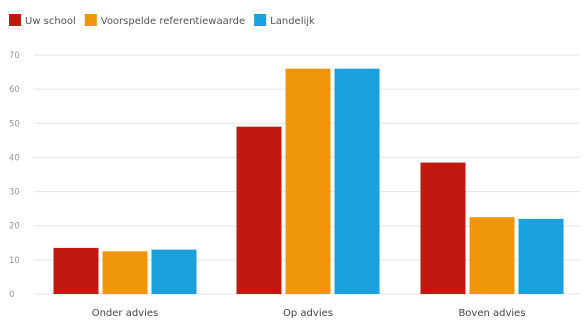 The width and height of the screenshot is (586, 323). What do you see at coordinates (292, 21) in the screenshot?
I see `legend-label-3: Landelijk` at bounding box center [292, 21].